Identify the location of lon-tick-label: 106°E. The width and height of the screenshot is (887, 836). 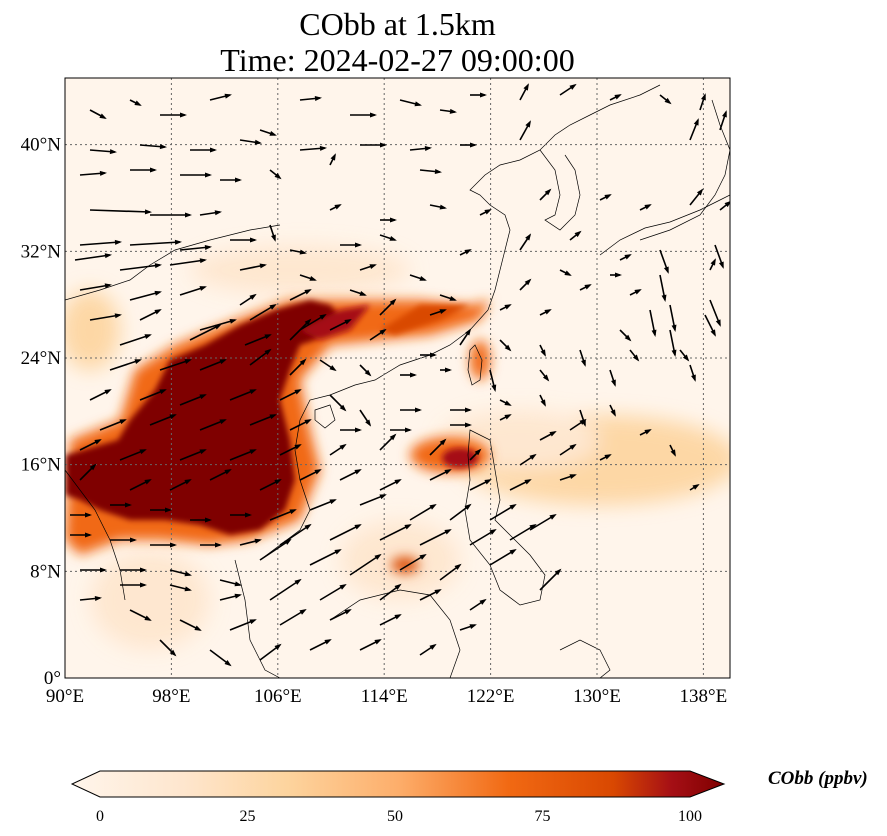
(278, 696).